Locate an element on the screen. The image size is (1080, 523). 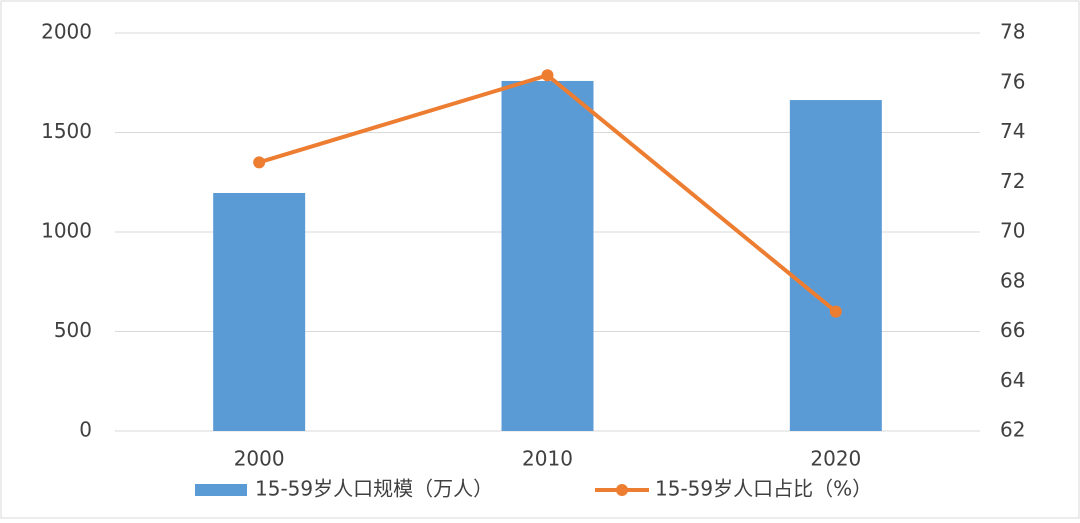
y2-tick-label: 64 is located at coordinates (1012, 380).